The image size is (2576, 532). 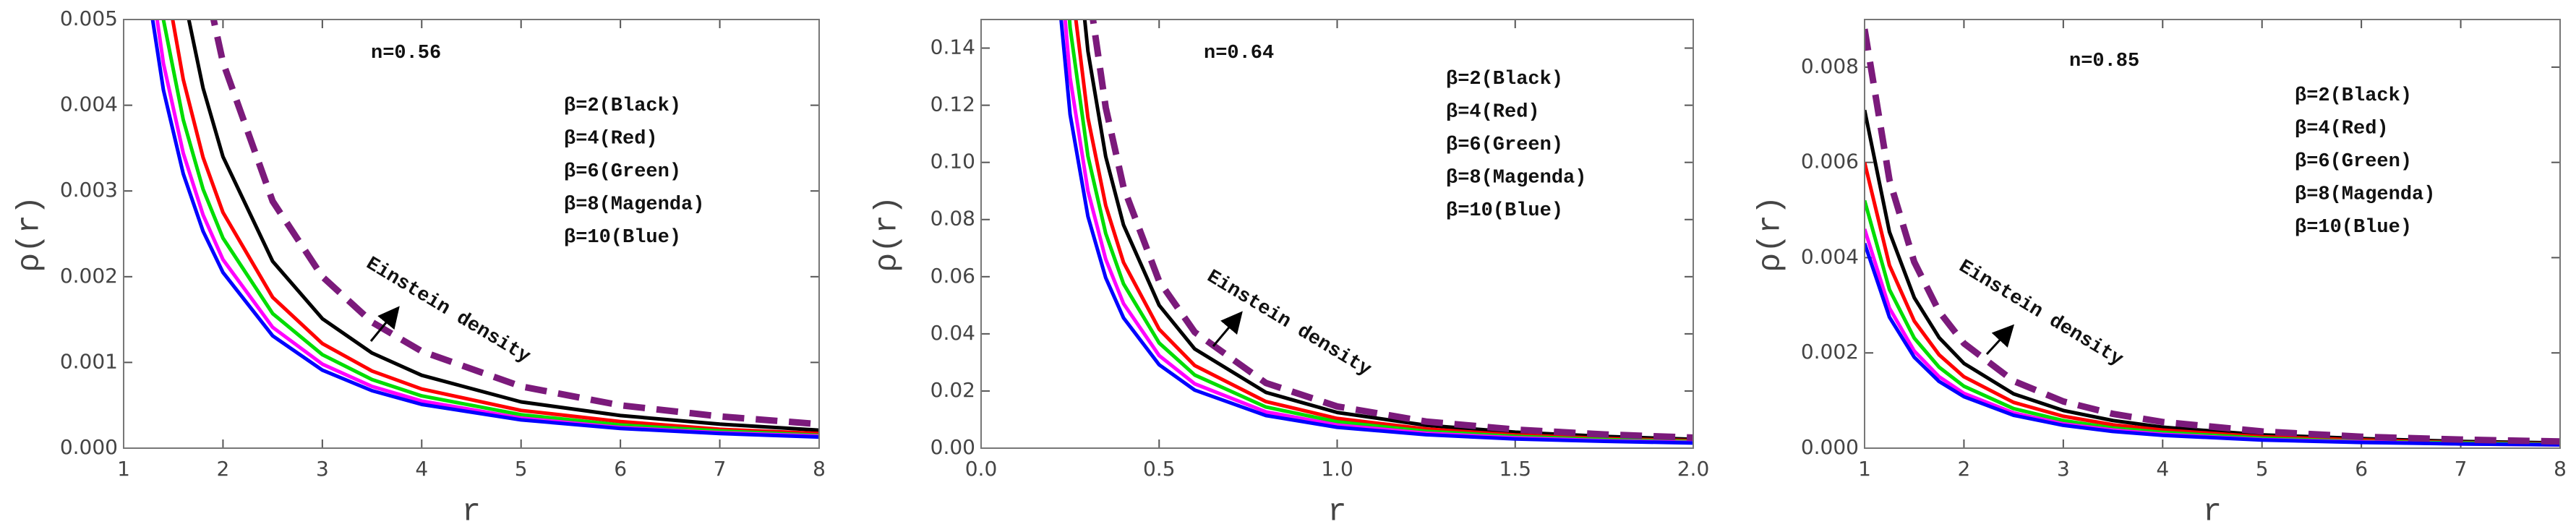 What do you see at coordinates (953, 104) in the screenshot?
I see `y-tick-label: 0.12` at bounding box center [953, 104].